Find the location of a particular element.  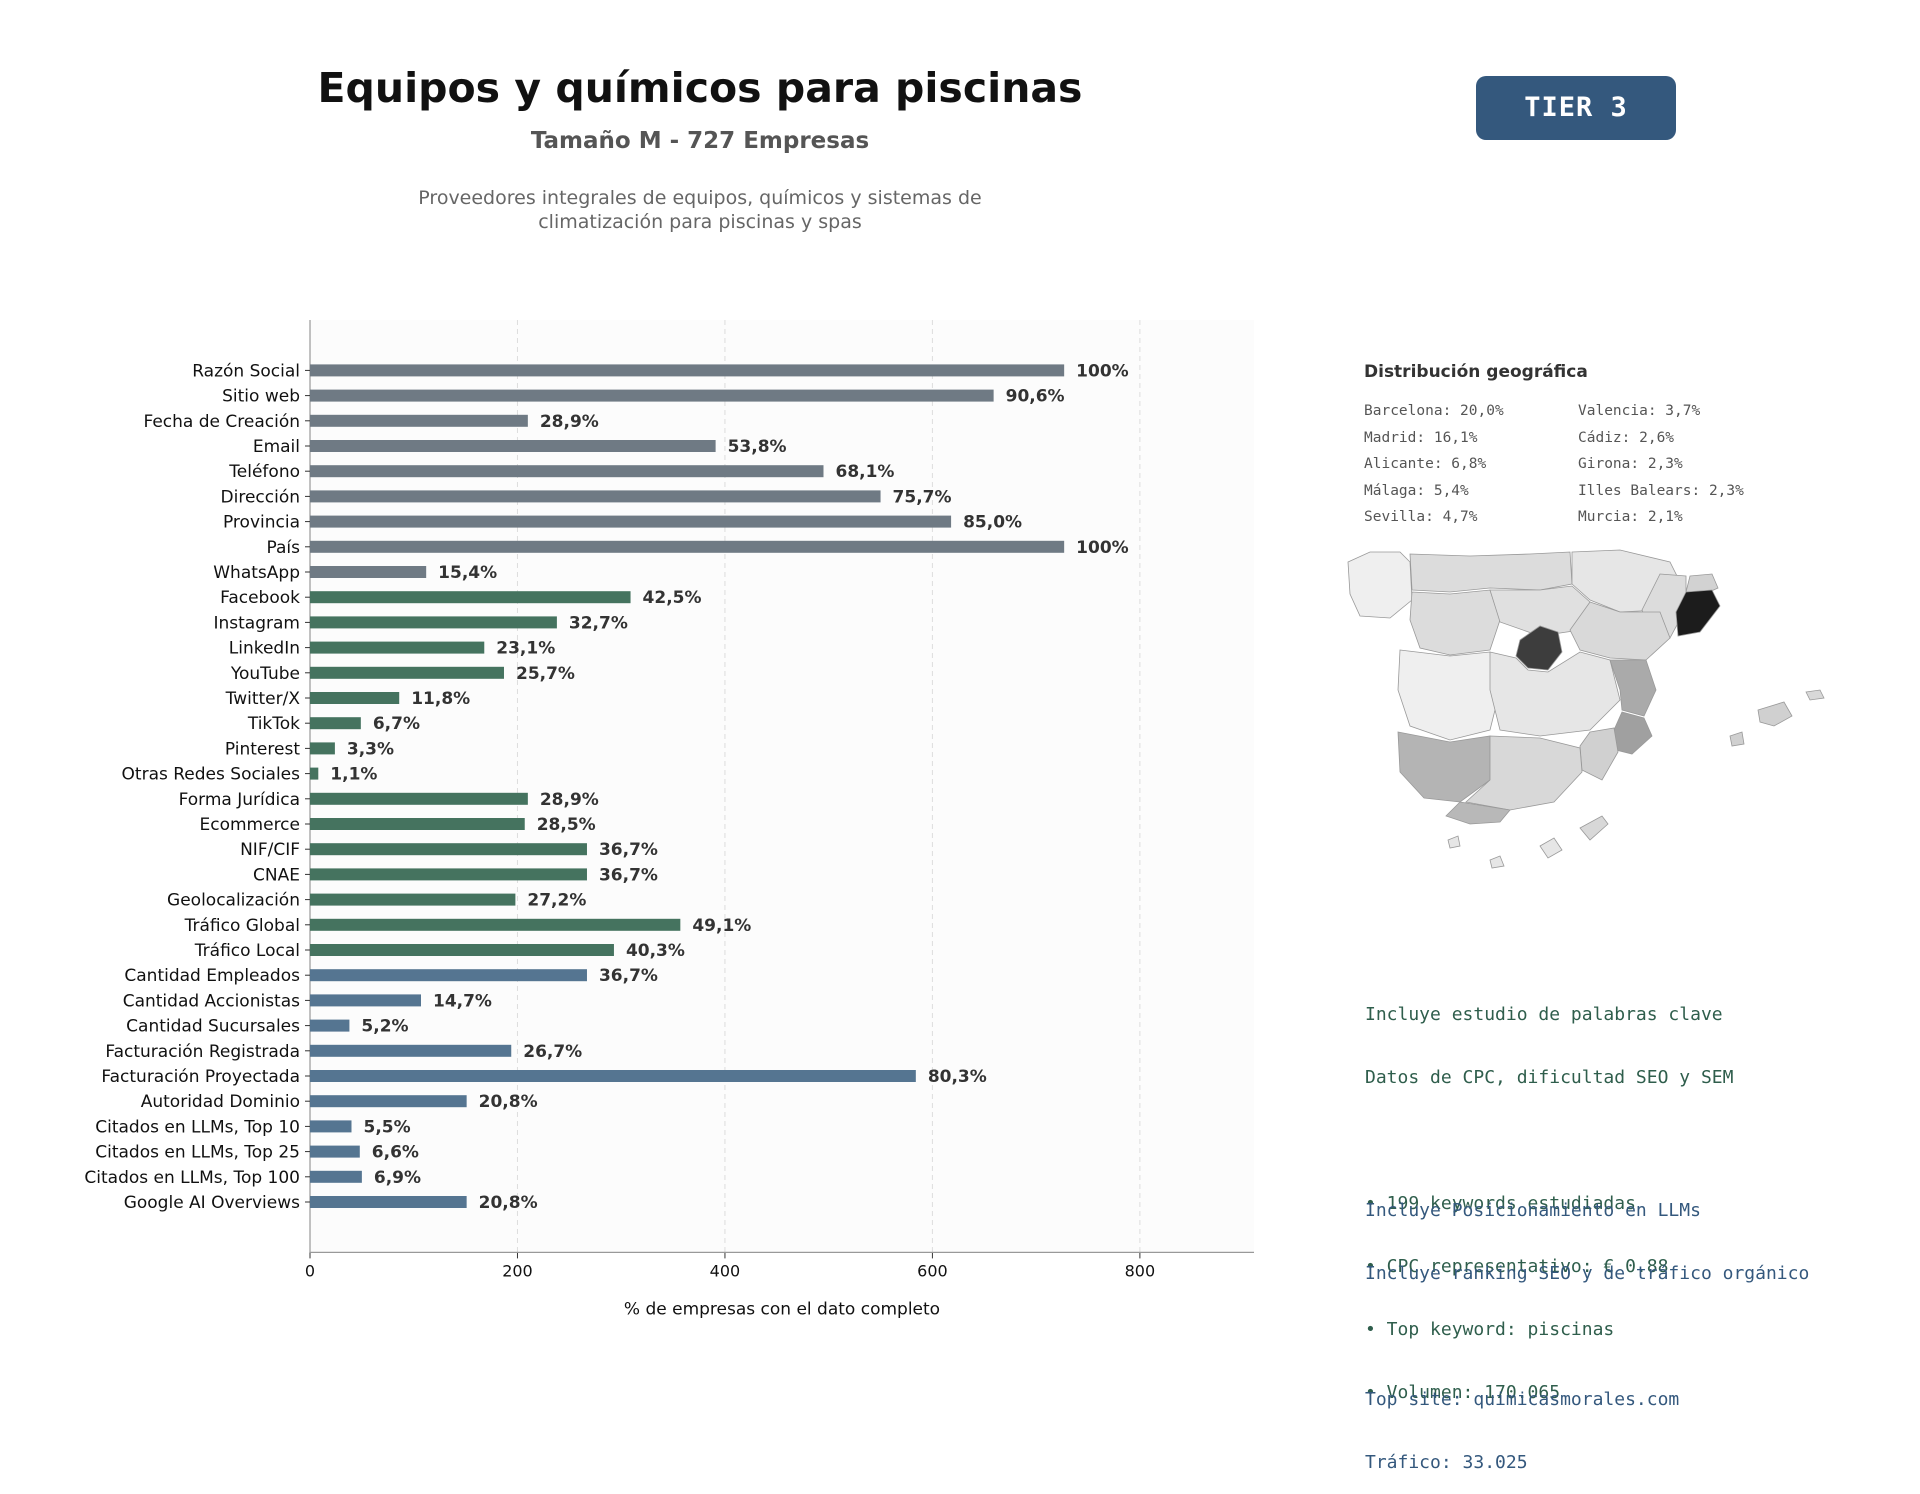

value-label: 6,7% is located at coordinates (396, 724).